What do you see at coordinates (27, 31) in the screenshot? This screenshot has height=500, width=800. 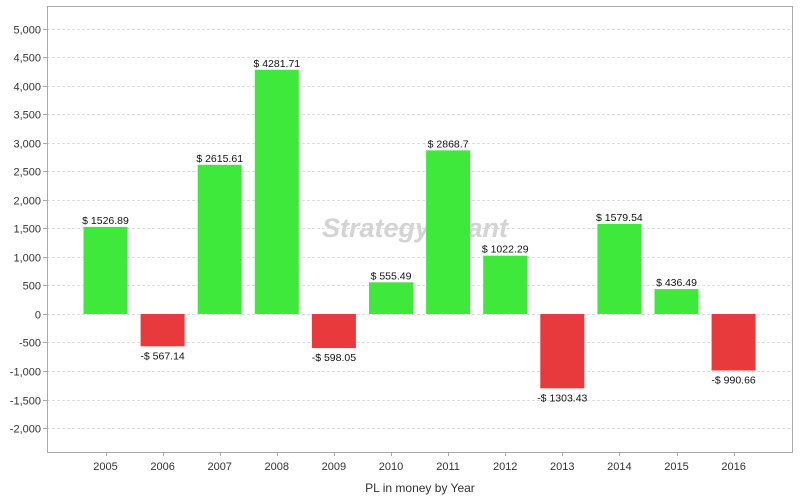 I see `y-tick-label: 5,000` at bounding box center [27, 31].